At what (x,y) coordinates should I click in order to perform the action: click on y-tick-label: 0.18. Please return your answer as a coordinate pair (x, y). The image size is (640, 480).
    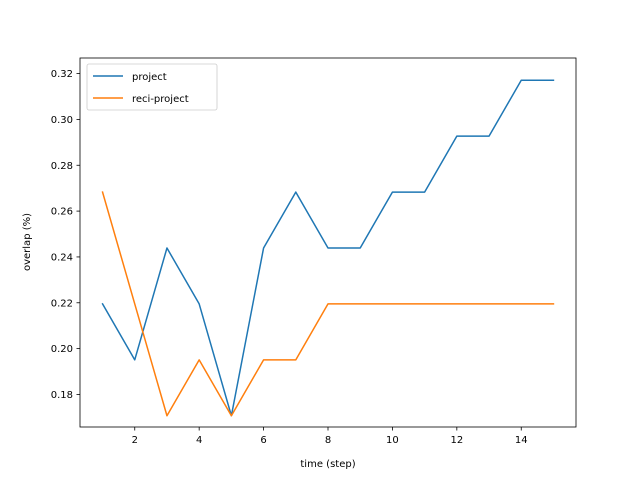
    Looking at the image, I should click on (62, 395).